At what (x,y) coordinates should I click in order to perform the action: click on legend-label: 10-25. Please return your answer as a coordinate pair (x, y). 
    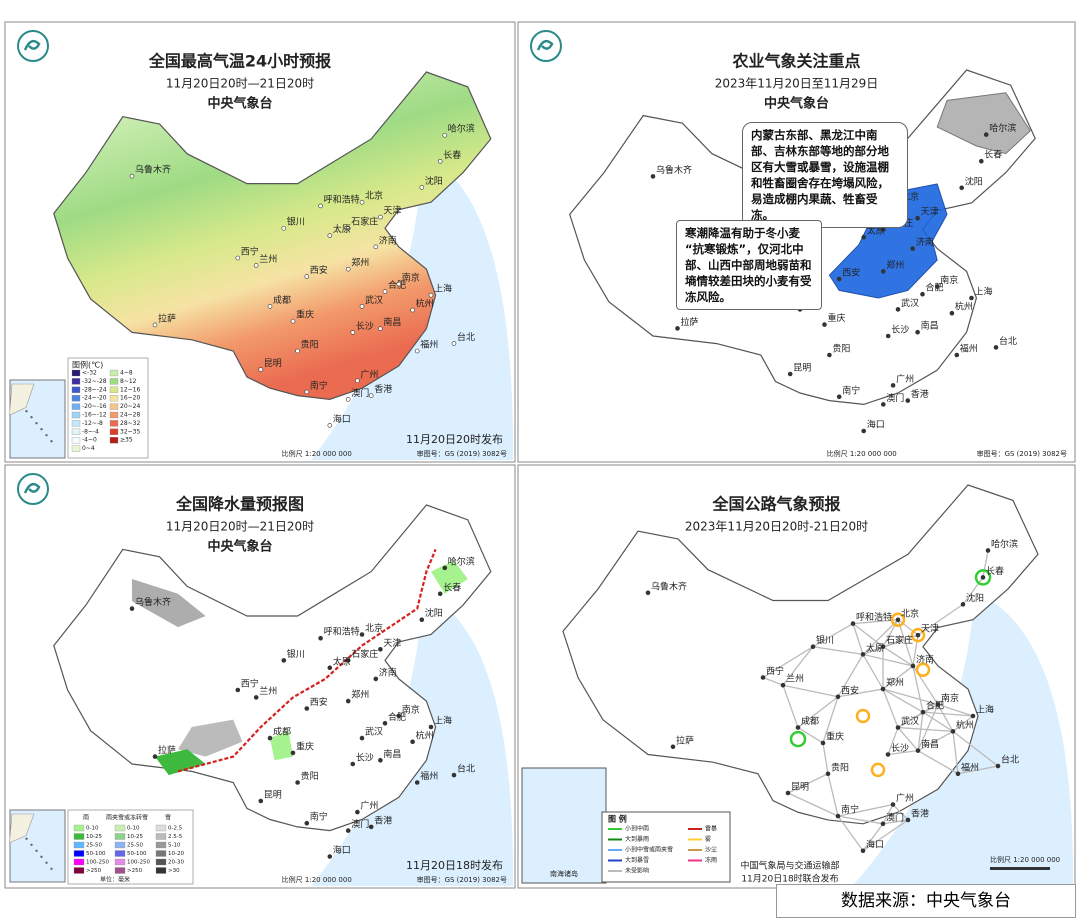
    Looking at the image, I should click on (94, 837).